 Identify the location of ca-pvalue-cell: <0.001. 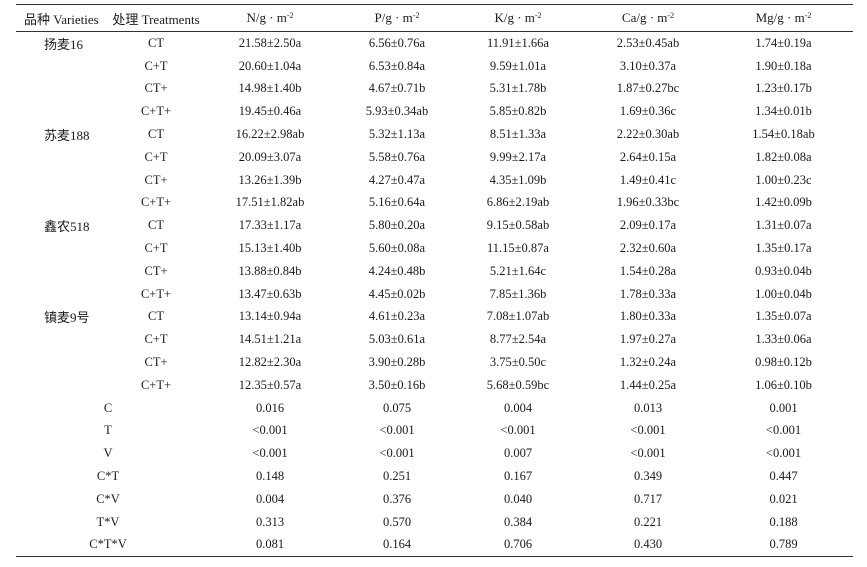
(648, 453).